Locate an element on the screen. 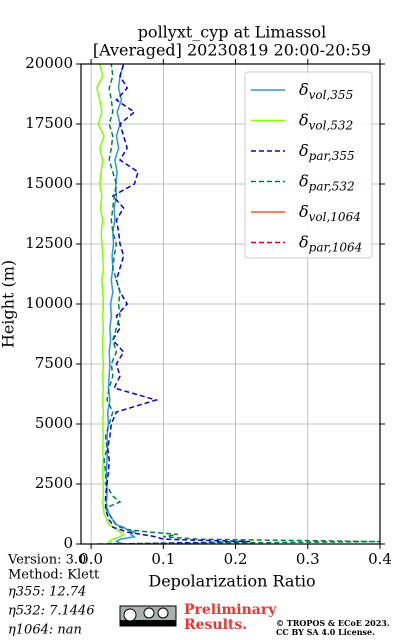  copyright: © TROPOS & ECoE 2023. is located at coordinates (333, 623).